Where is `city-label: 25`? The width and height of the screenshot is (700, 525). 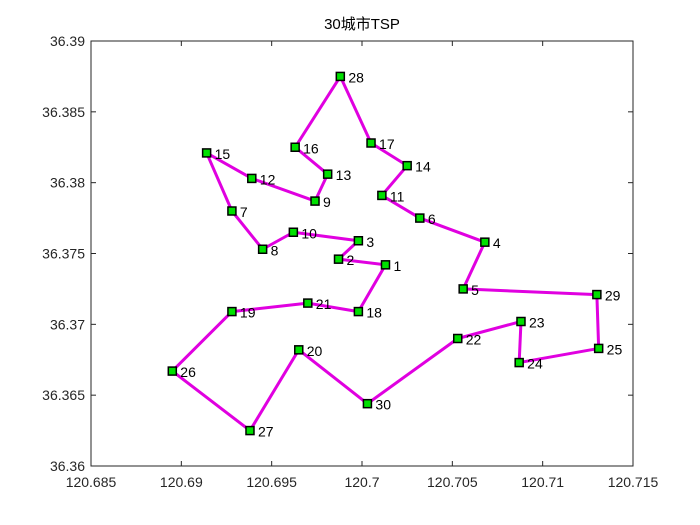 city-label: 25 is located at coordinates (615, 349).